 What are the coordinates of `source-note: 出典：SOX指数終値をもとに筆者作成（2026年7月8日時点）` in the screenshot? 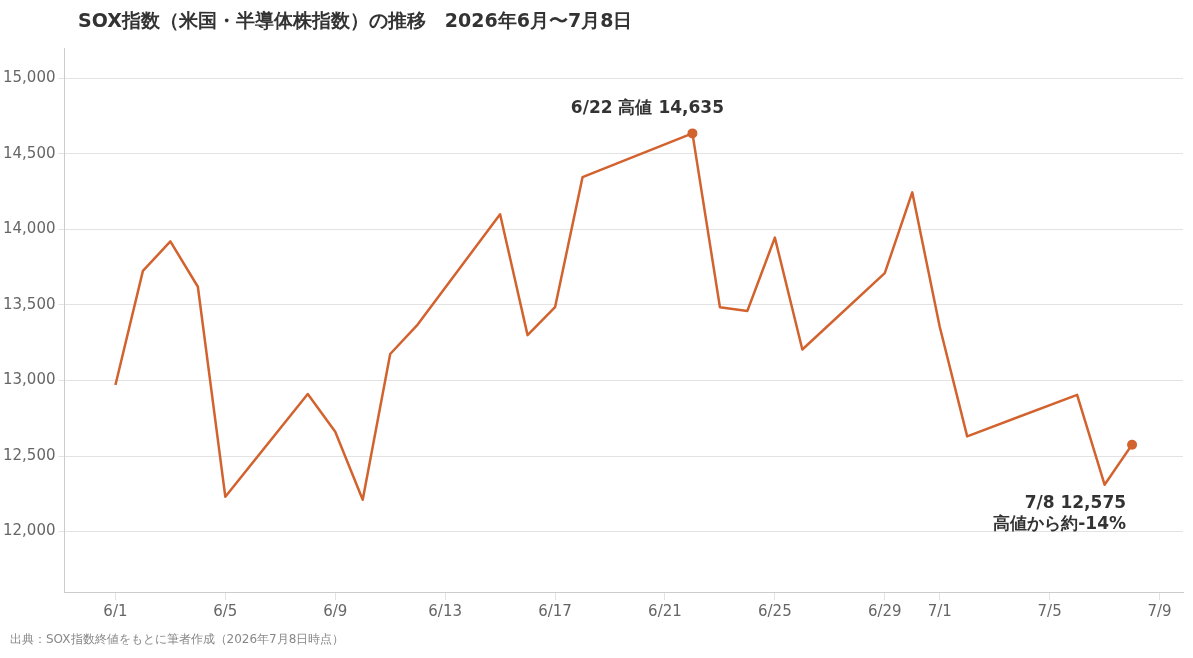 It's located at (177, 639).